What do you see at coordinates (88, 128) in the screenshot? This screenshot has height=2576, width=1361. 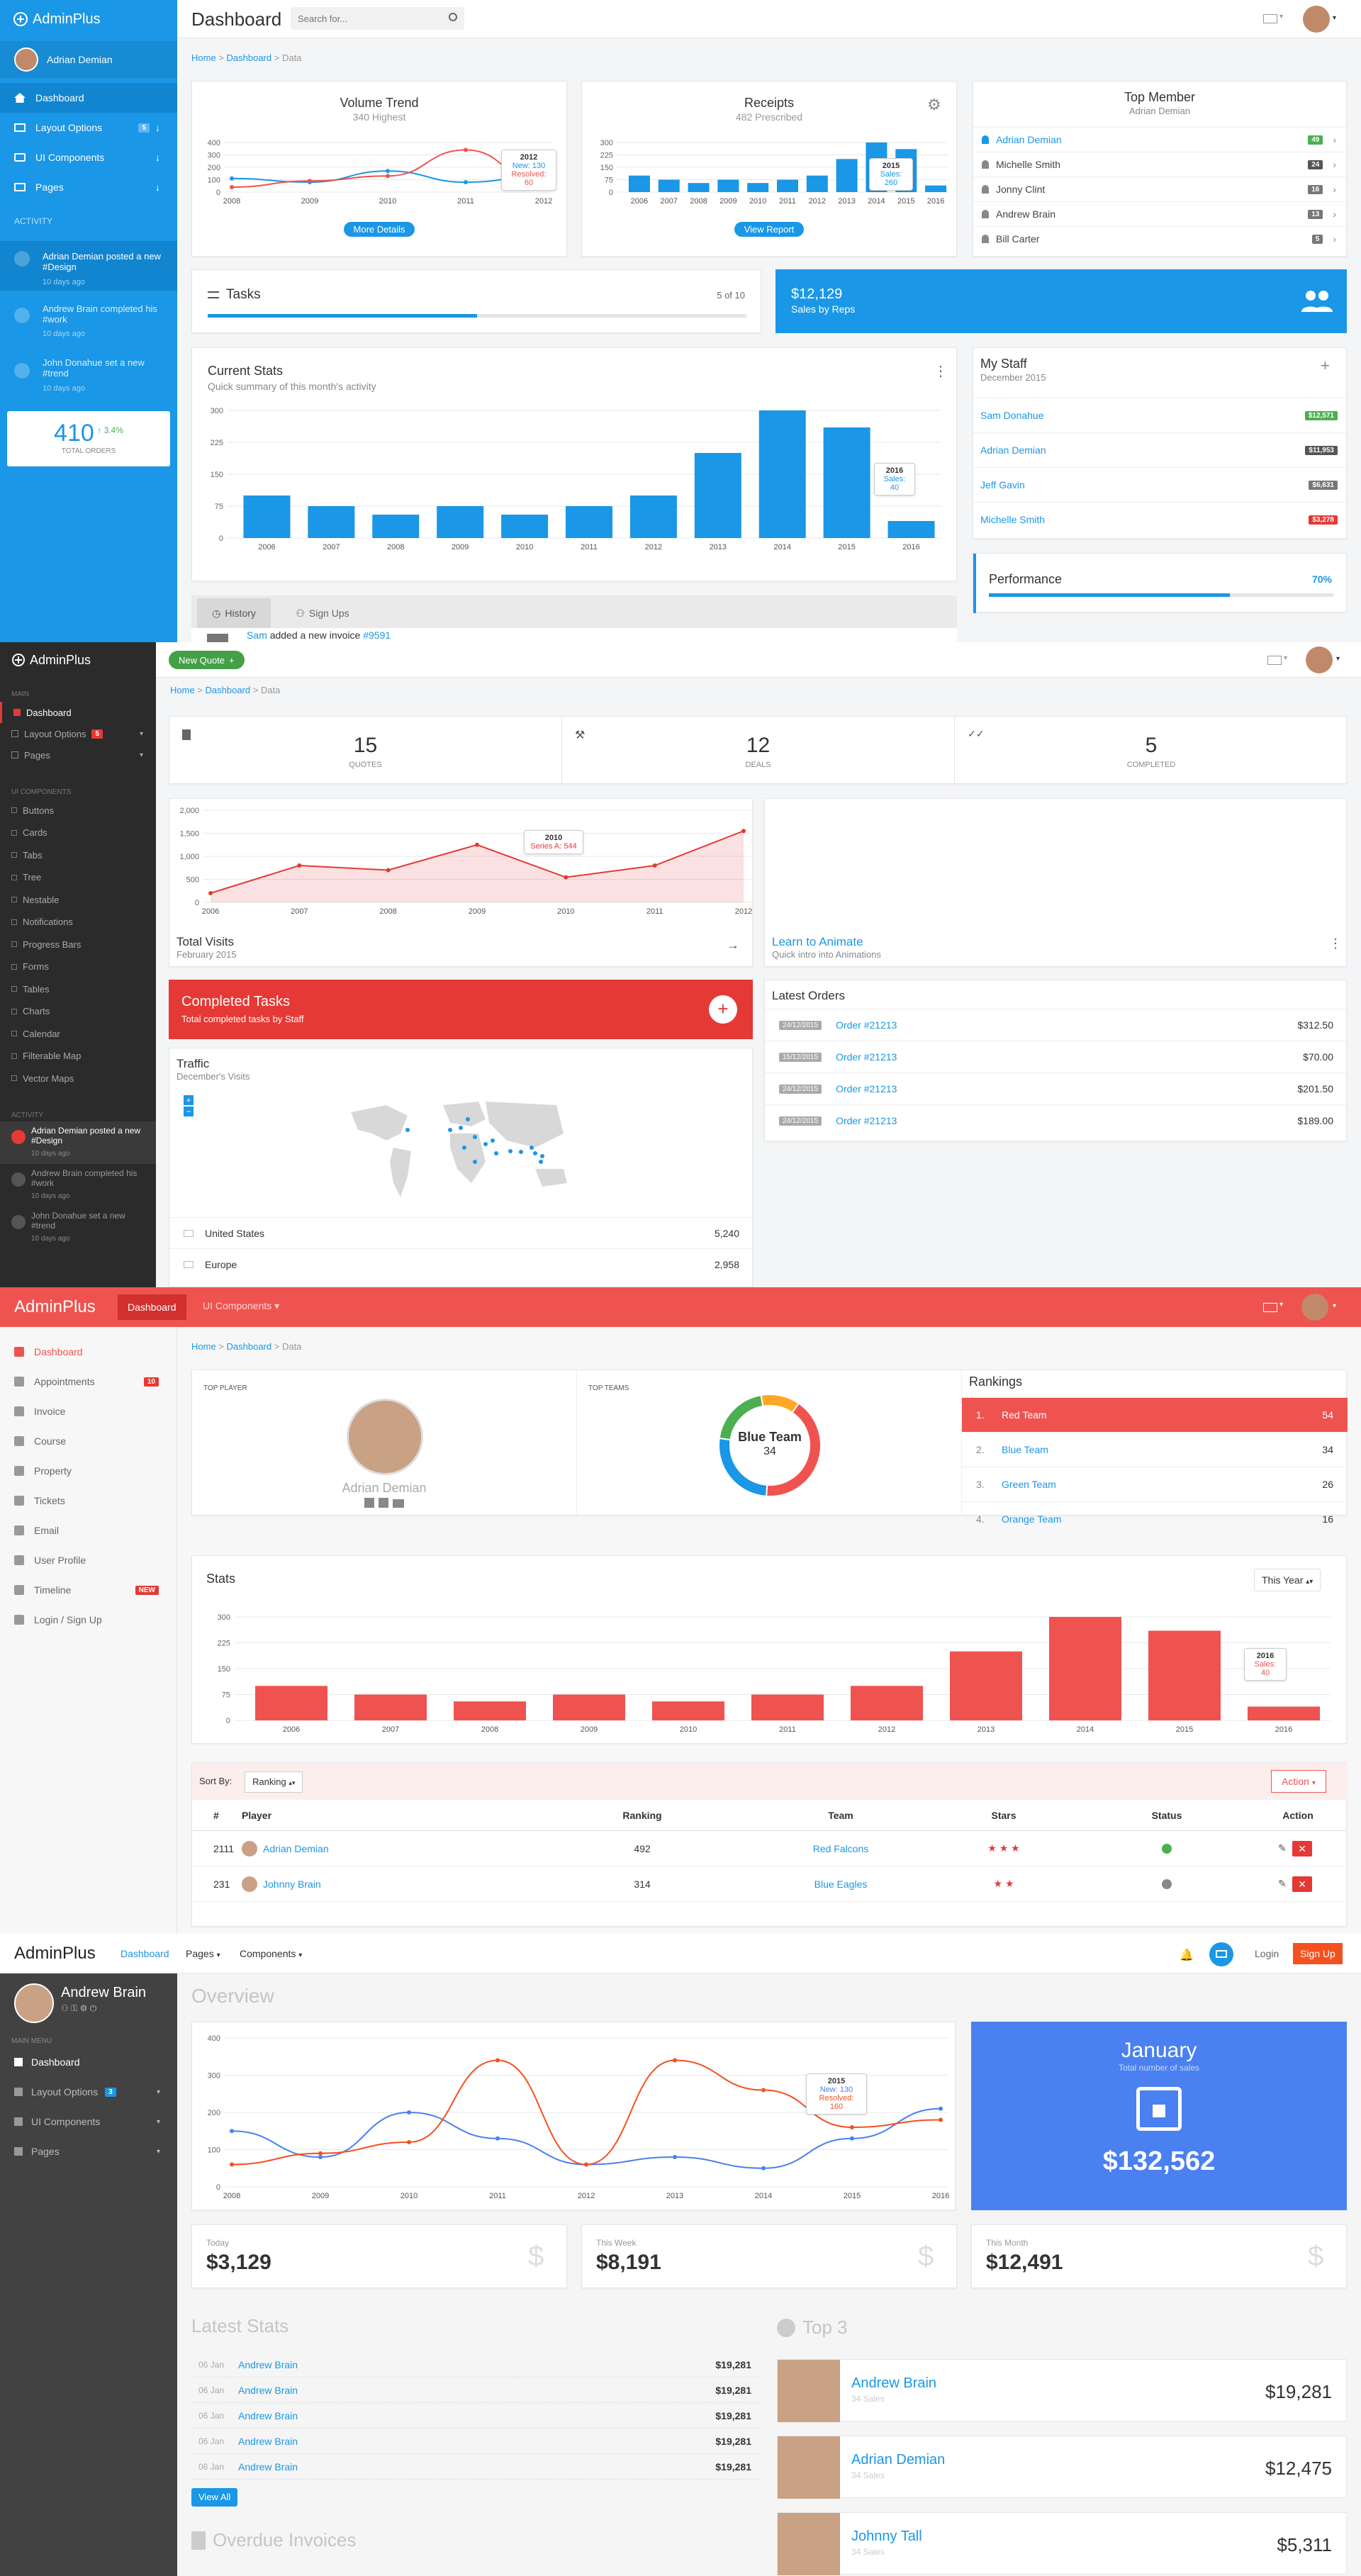 I see `nav-layout-options: Layout Options 5 ↓` at bounding box center [88, 128].